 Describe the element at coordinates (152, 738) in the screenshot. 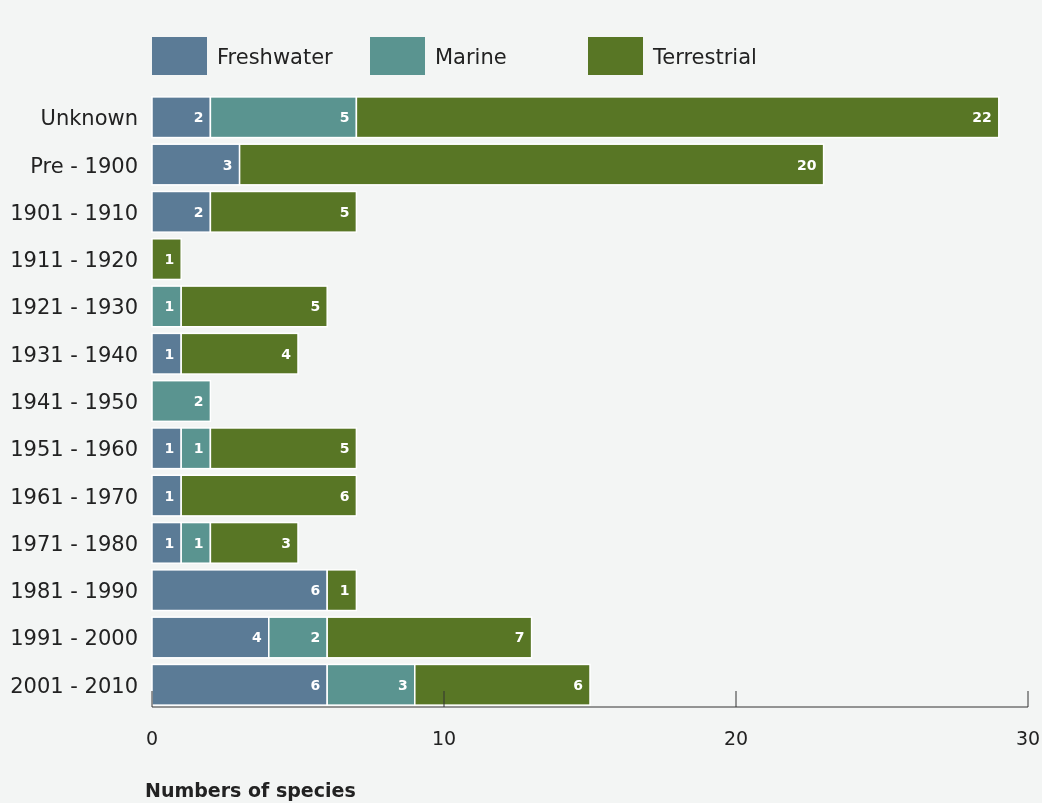

I see `x-tick-label: 0` at that location.